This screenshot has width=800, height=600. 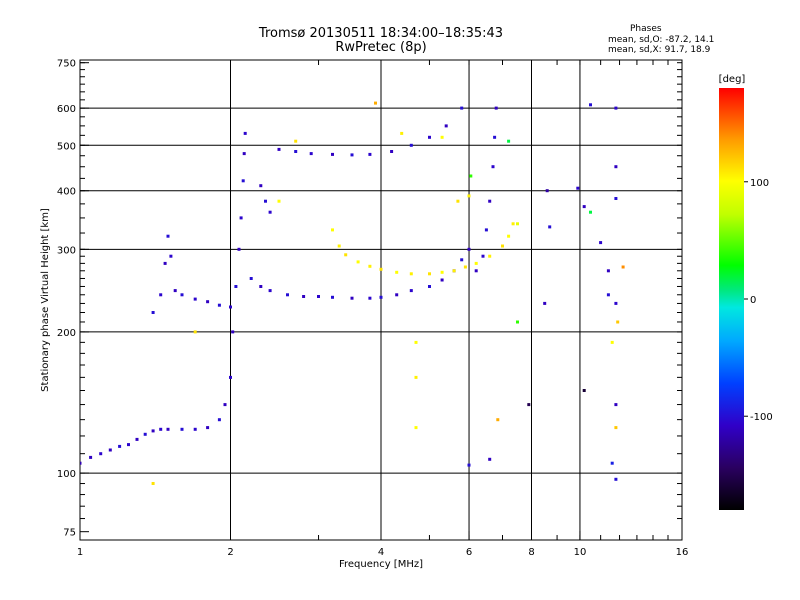 I want to click on y-tick-label: 200, so click(x=66, y=333).